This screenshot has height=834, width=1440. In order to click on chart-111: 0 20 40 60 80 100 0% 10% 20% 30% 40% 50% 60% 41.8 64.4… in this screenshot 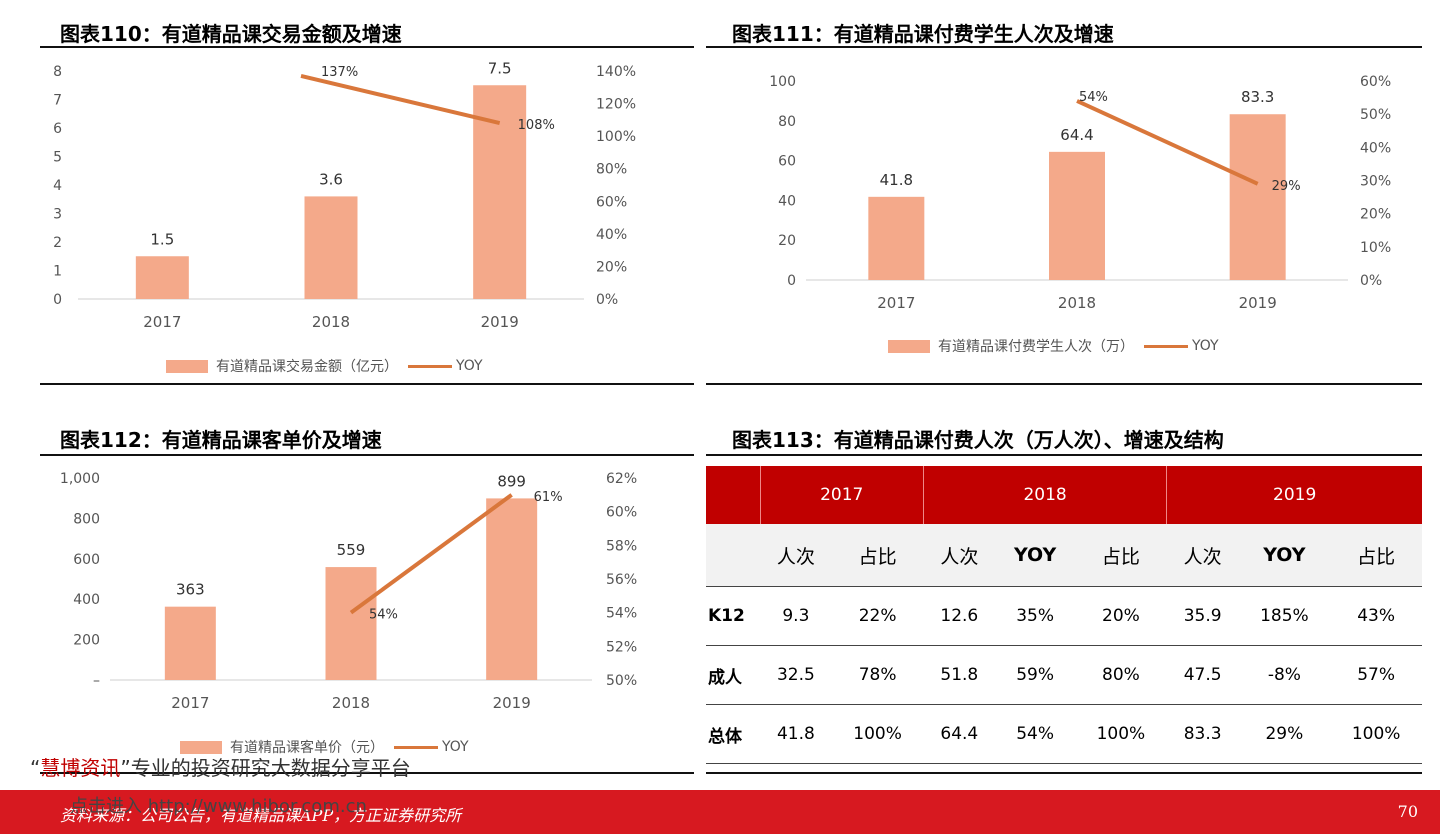, I will do `click(1080, 193)`.